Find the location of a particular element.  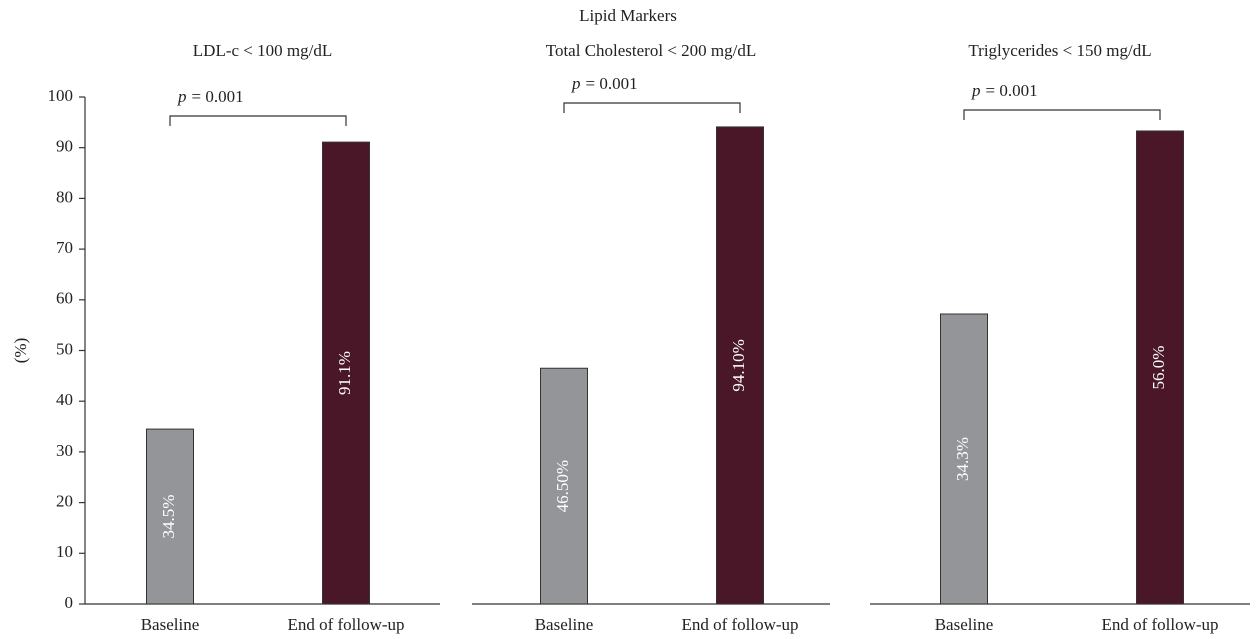

y-tick-label: 10 is located at coordinates (64, 551).